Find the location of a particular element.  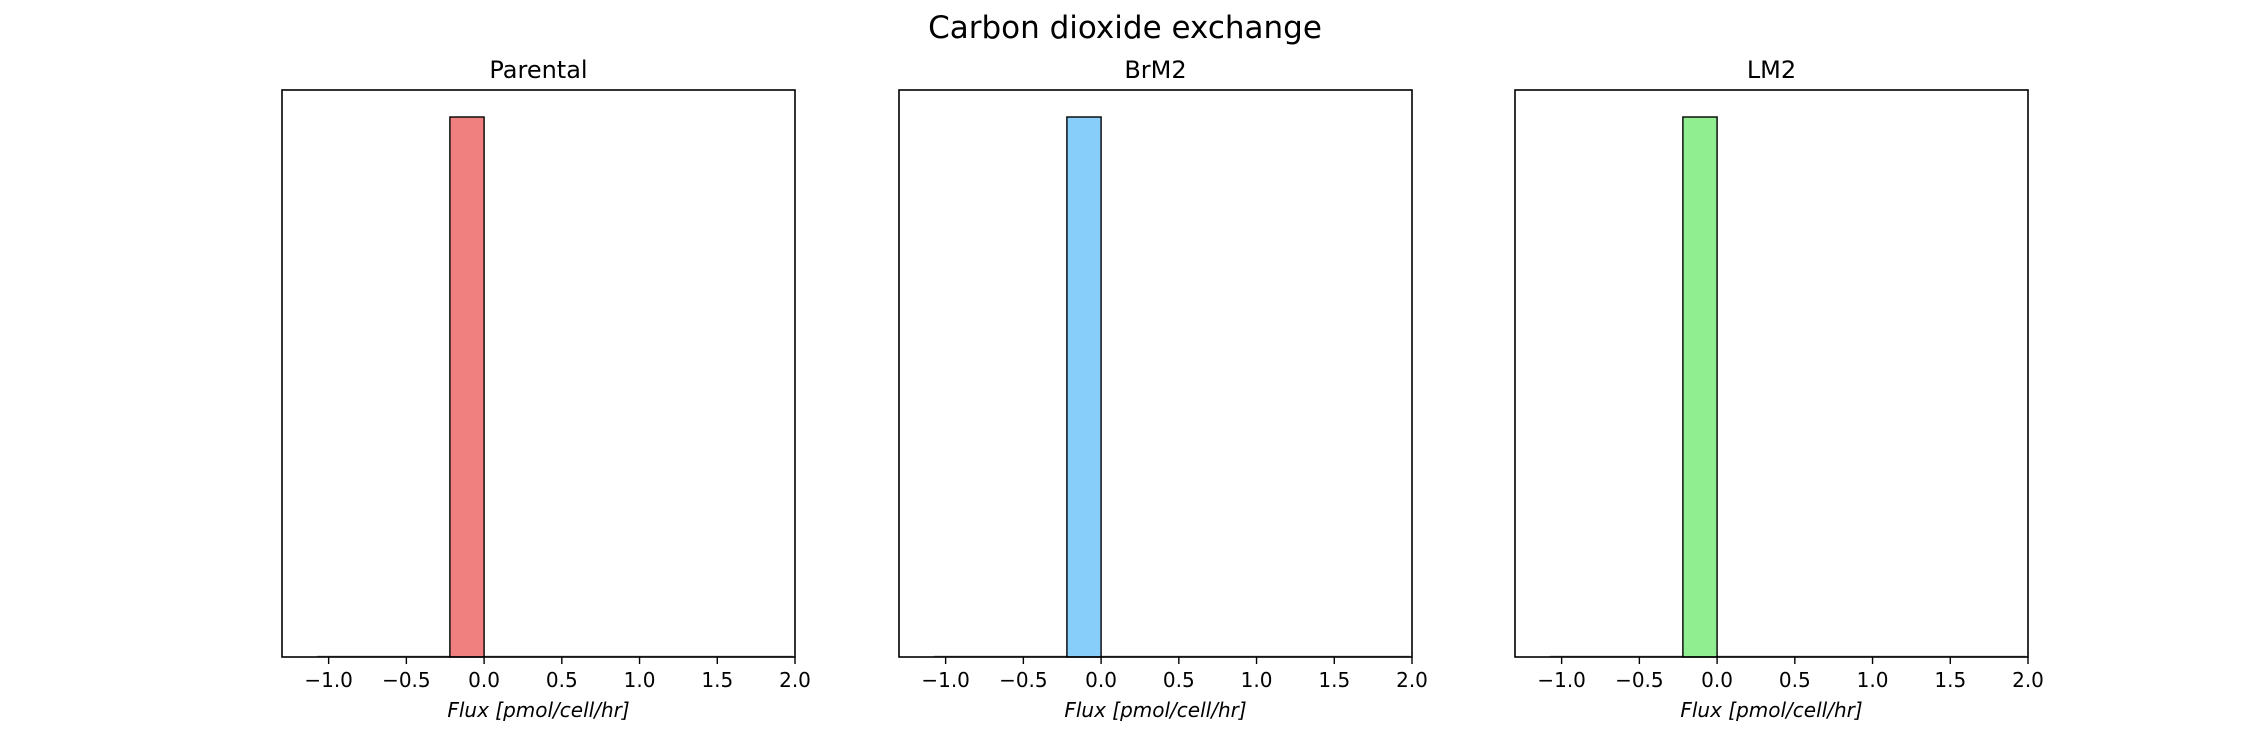

subplot-title: Parental is located at coordinates (538, 70).